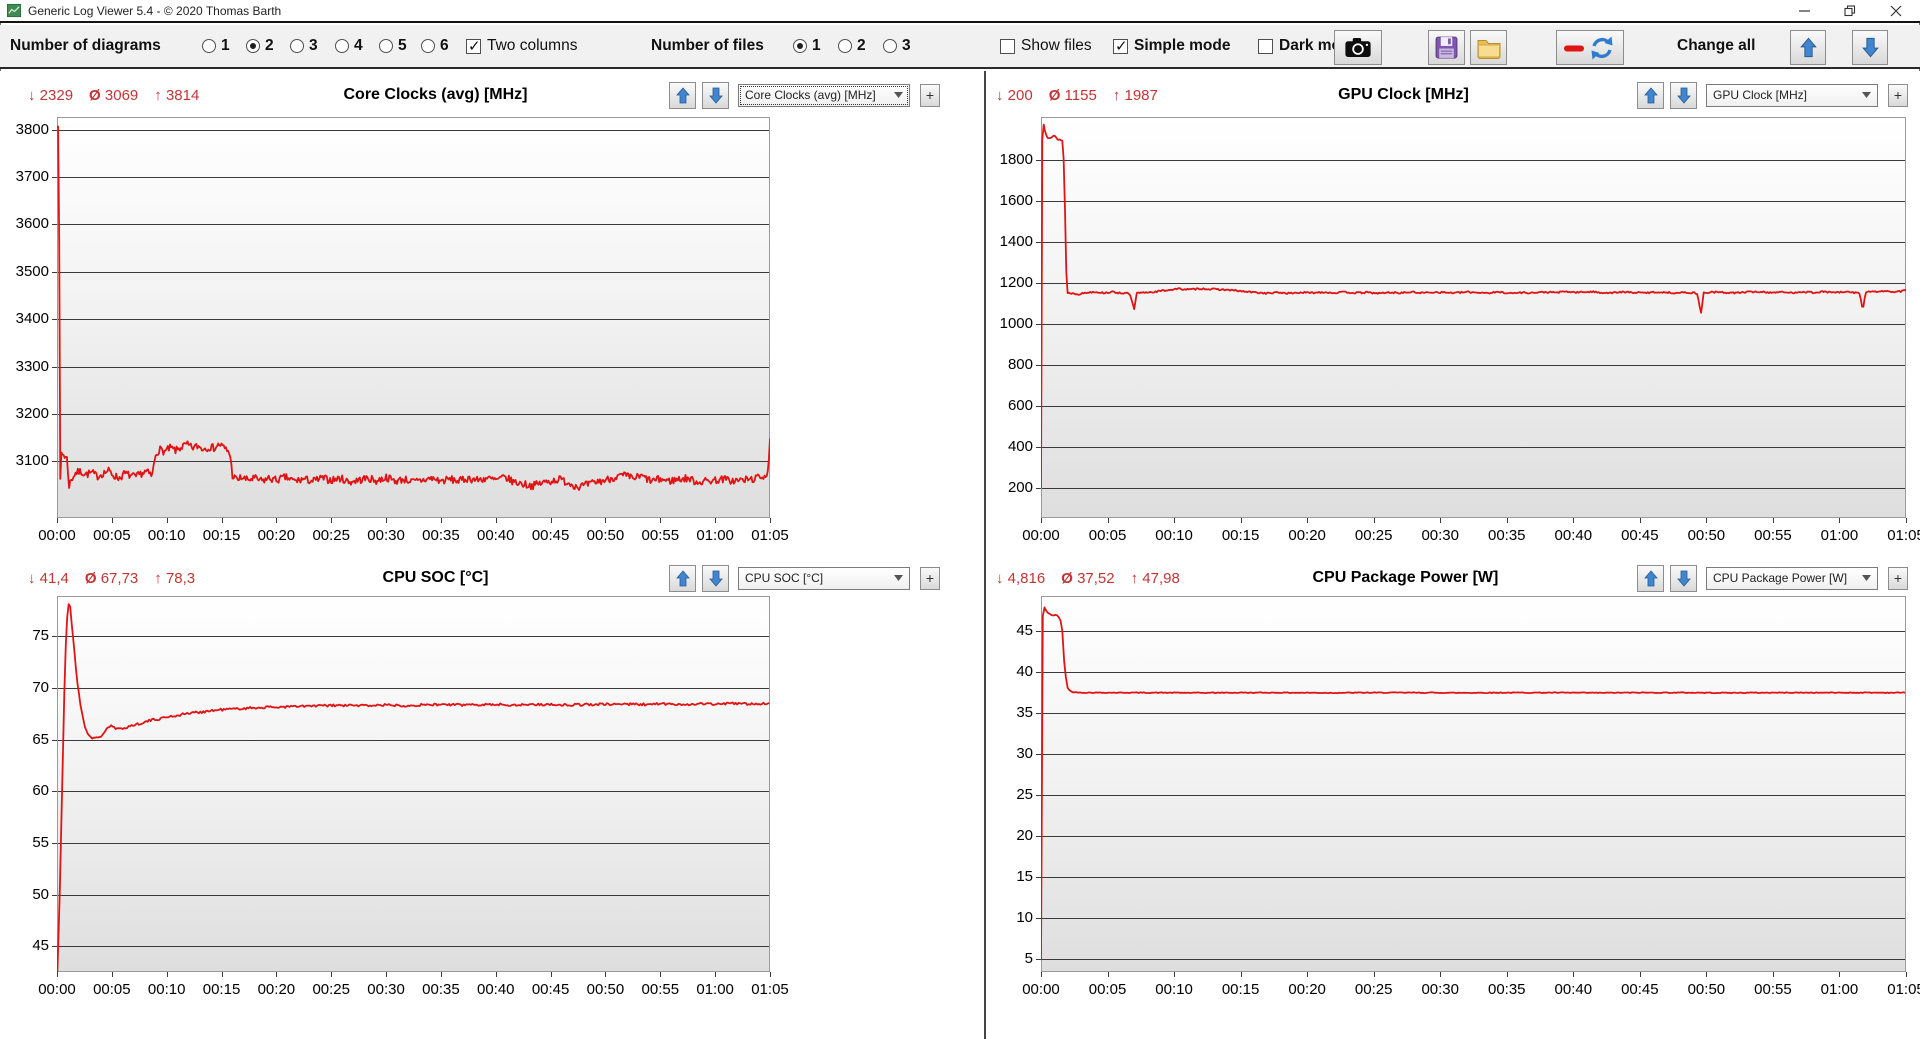 Image resolution: width=1920 pixels, height=1039 pixels. I want to click on x-tick-label: 01:05, so click(770, 989).